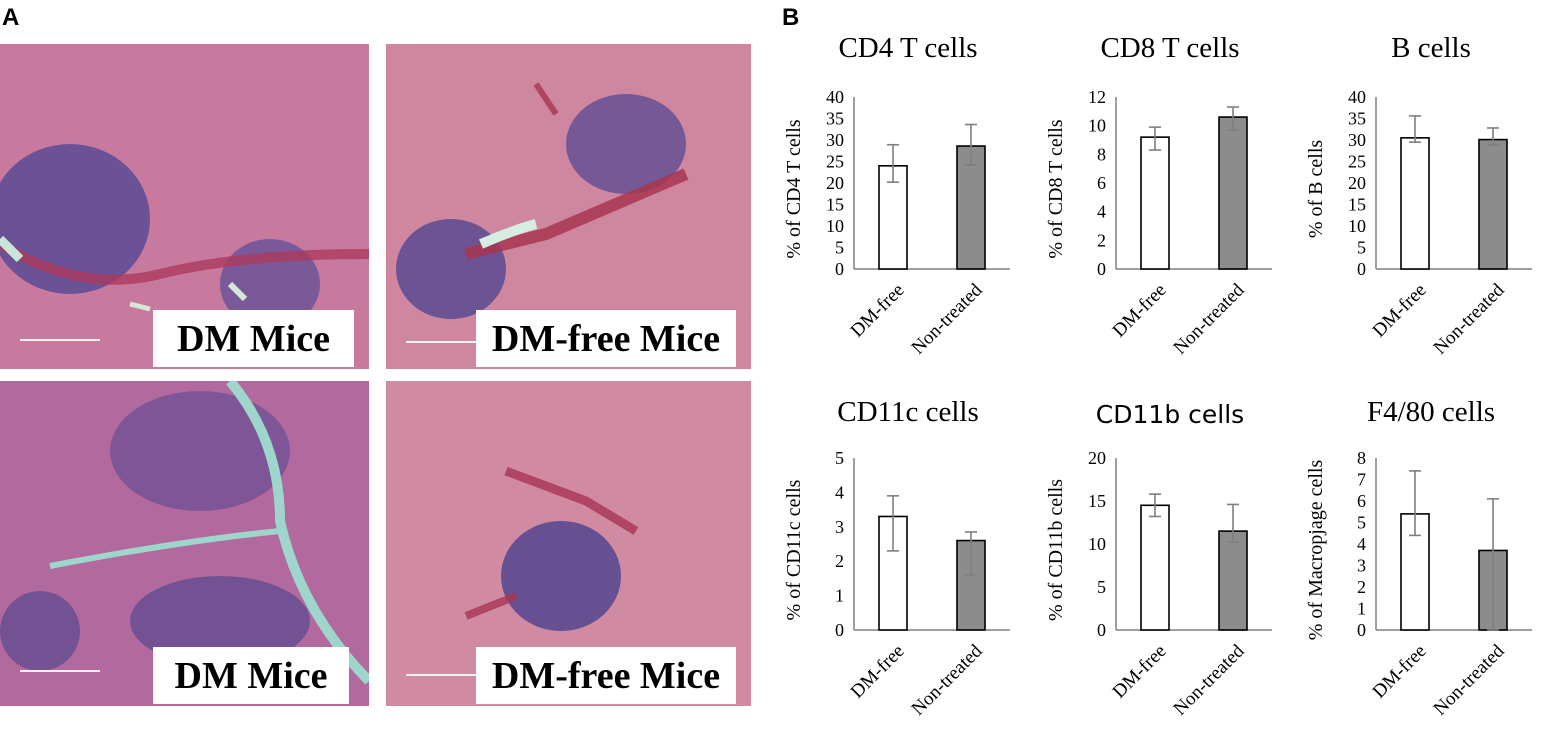 The width and height of the screenshot is (1562, 731). Describe the element at coordinates (908, 48) in the screenshot. I see `chart-title: CD4 T cells` at that location.